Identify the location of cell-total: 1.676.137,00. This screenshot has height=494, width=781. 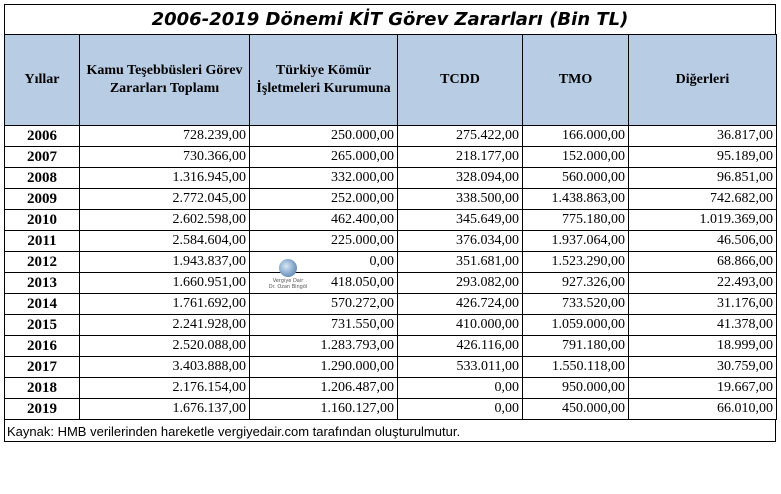
(164, 409).